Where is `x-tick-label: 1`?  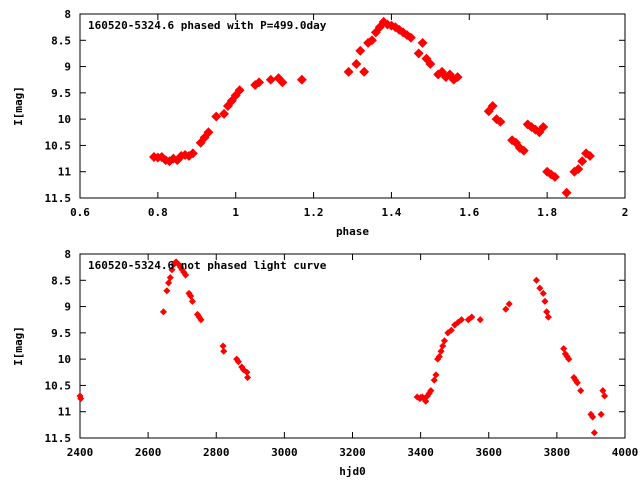 x-tick-label: 1 is located at coordinates (235, 212).